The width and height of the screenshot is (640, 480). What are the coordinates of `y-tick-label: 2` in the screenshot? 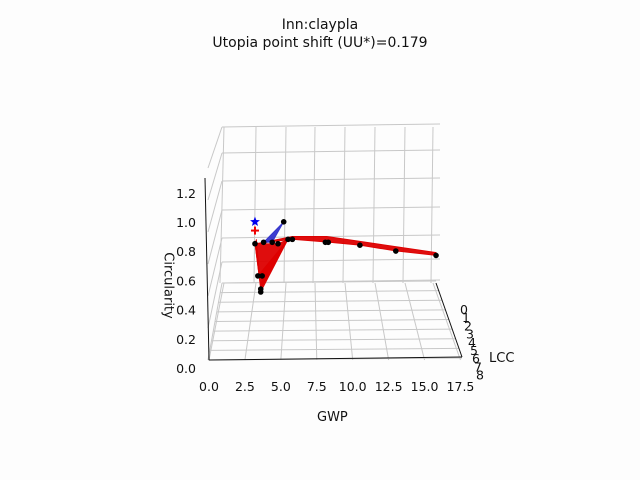 It's located at (468, 325).